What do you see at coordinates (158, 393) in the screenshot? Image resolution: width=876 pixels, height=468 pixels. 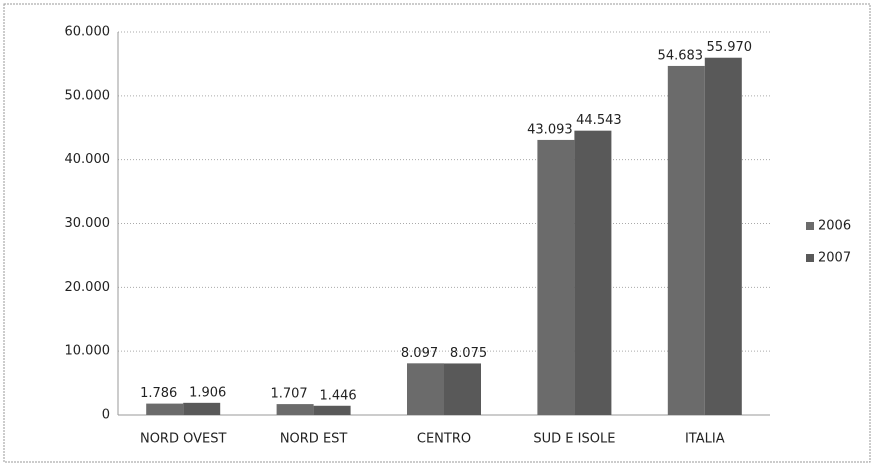 I see `data-label: 1.786` at bounding box center [158, 393].